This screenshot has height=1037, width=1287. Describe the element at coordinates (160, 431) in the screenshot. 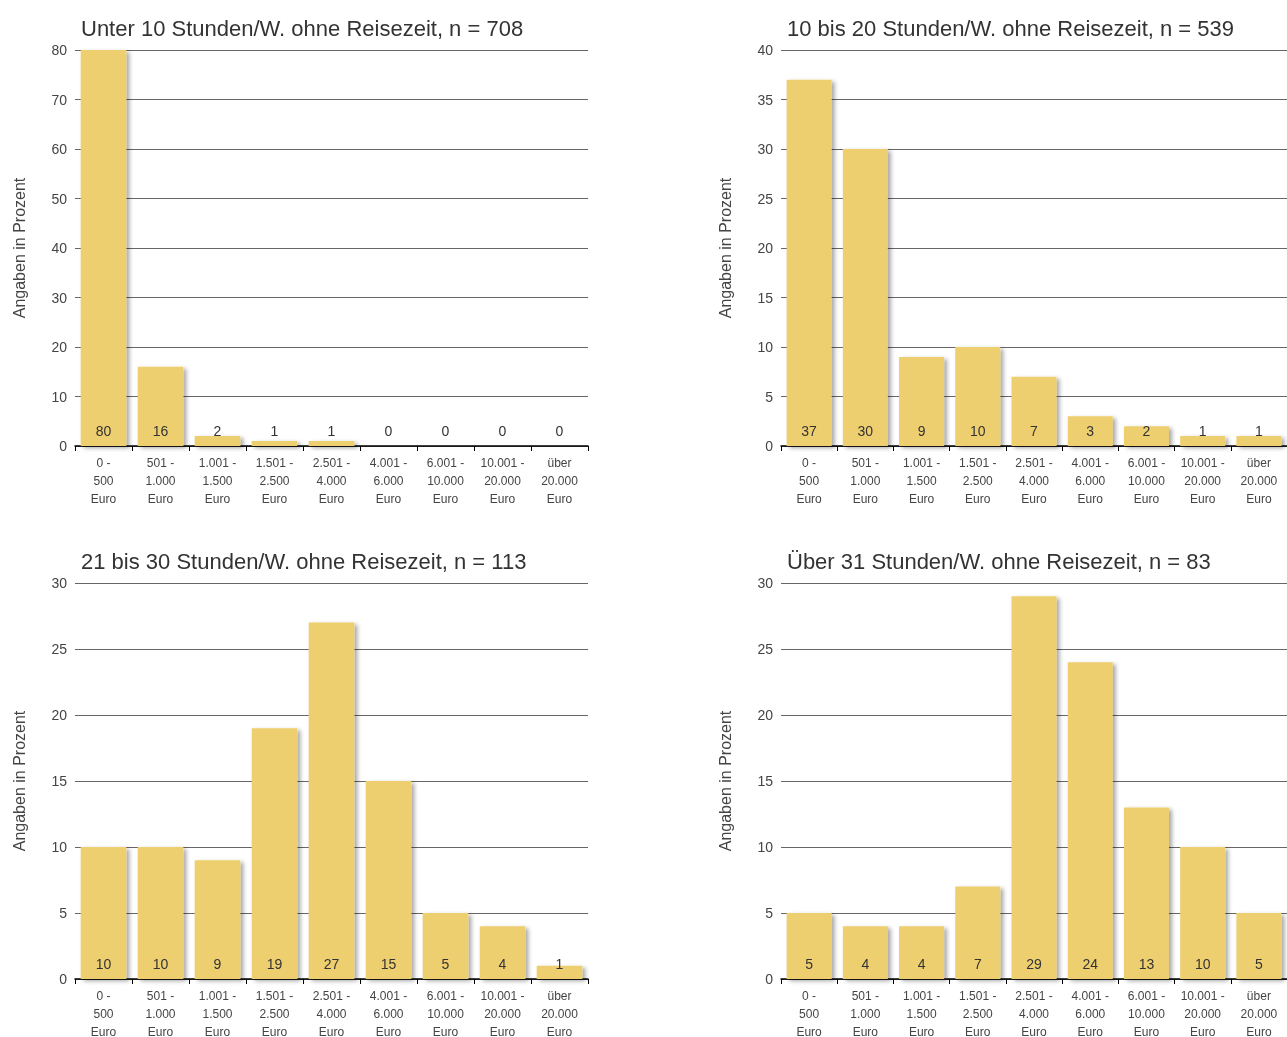

I see `data-label: 16` at that location.